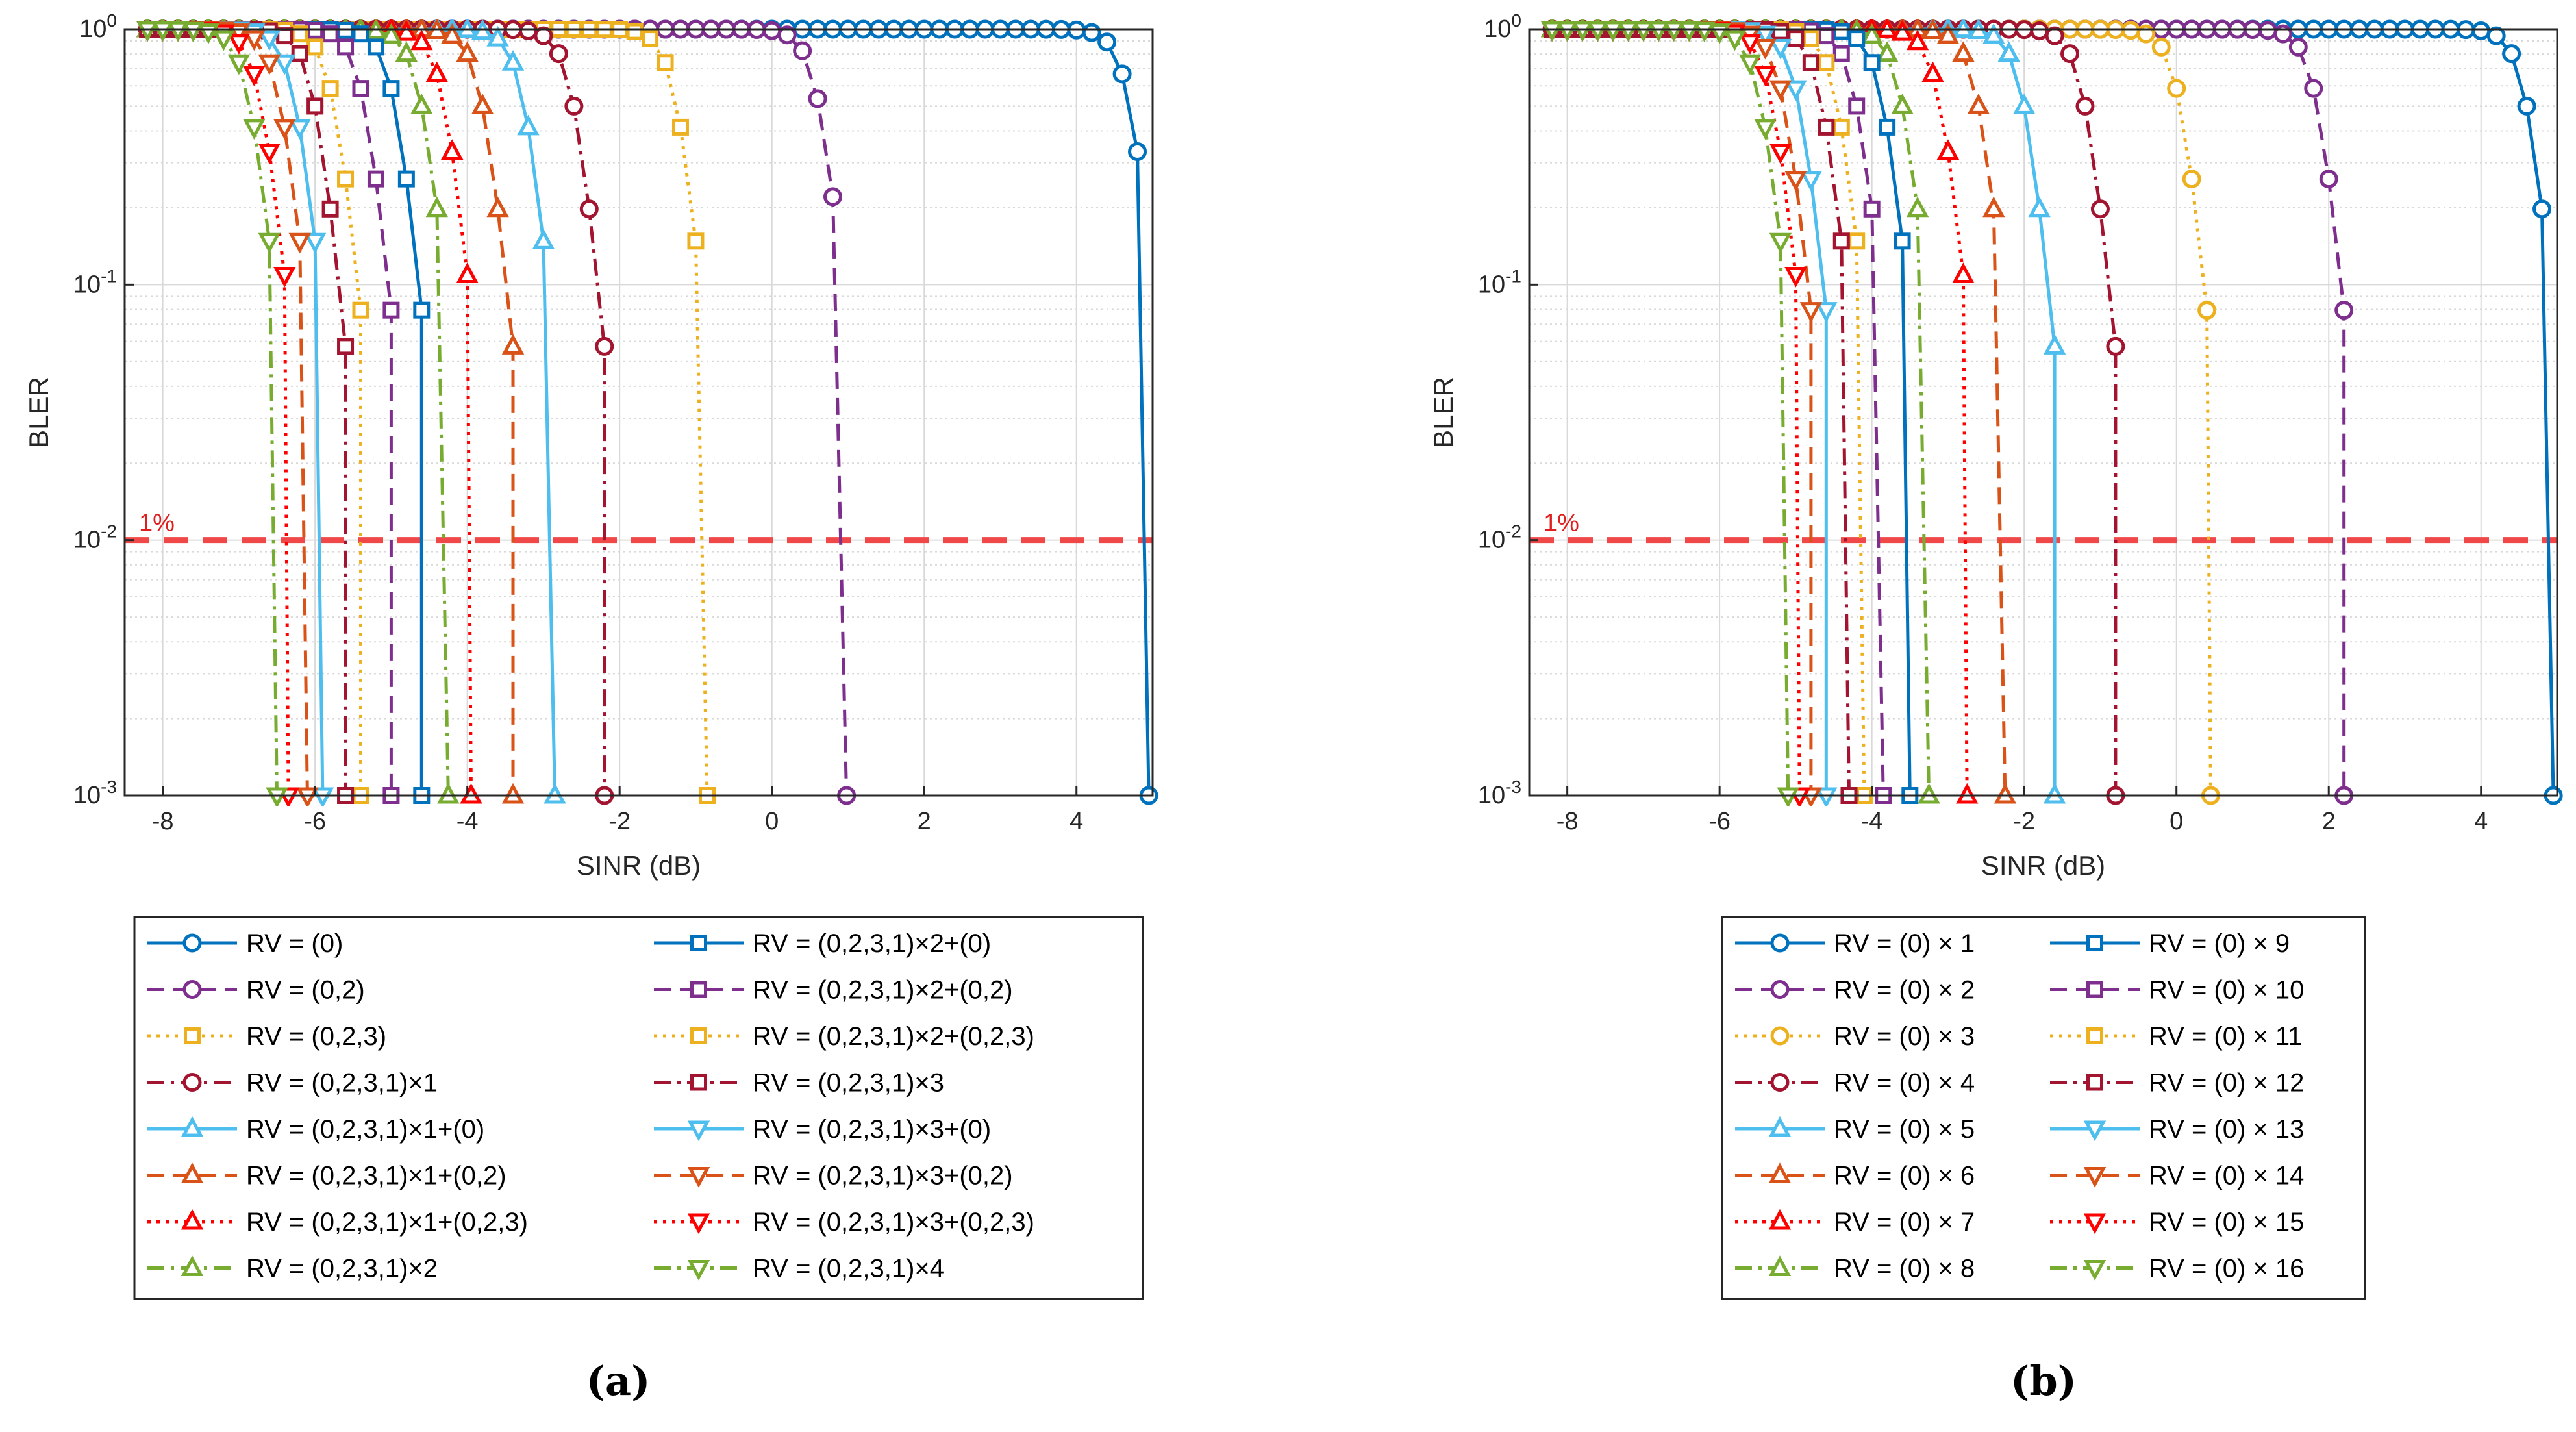  Describe the element at coordinates (2226, 1083) in the screenshot. I see `legend-label: RV = (0) × 12` at that location.